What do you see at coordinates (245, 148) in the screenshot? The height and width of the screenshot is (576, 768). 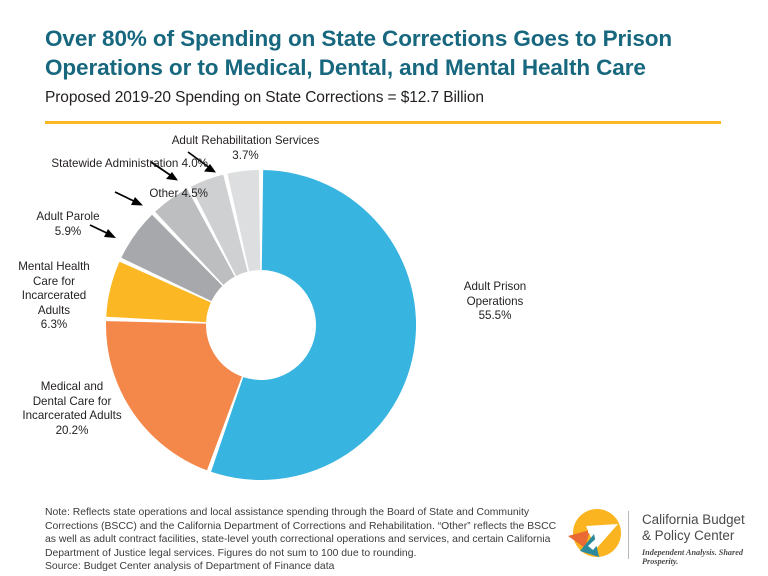 I see `slice-label-rehab: Adult Rehabilitation Services 3.7%` at bounding box center [245, 148].